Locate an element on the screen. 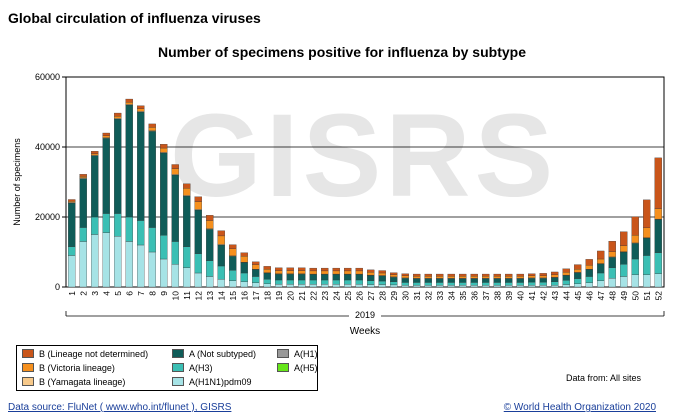  legend-label: A(H5) is located at coordinates (306, 368).